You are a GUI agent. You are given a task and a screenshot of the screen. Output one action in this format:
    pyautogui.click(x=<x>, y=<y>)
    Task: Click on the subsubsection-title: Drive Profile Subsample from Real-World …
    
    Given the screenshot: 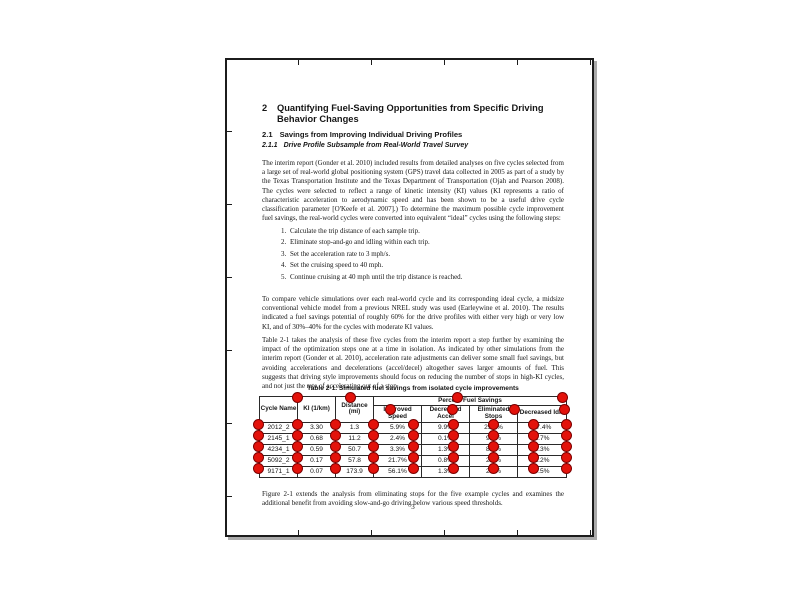 What is the action you would take?
    pyautogui.click(x=376, y=145)
    